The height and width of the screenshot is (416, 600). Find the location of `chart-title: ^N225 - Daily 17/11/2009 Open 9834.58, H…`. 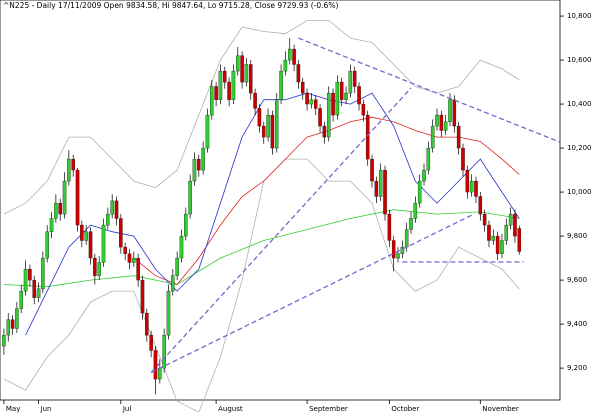

chart-title: ^N225 - Daily 17/11/2009 Open 9834.58, H… is located at coordinates (170, 5).